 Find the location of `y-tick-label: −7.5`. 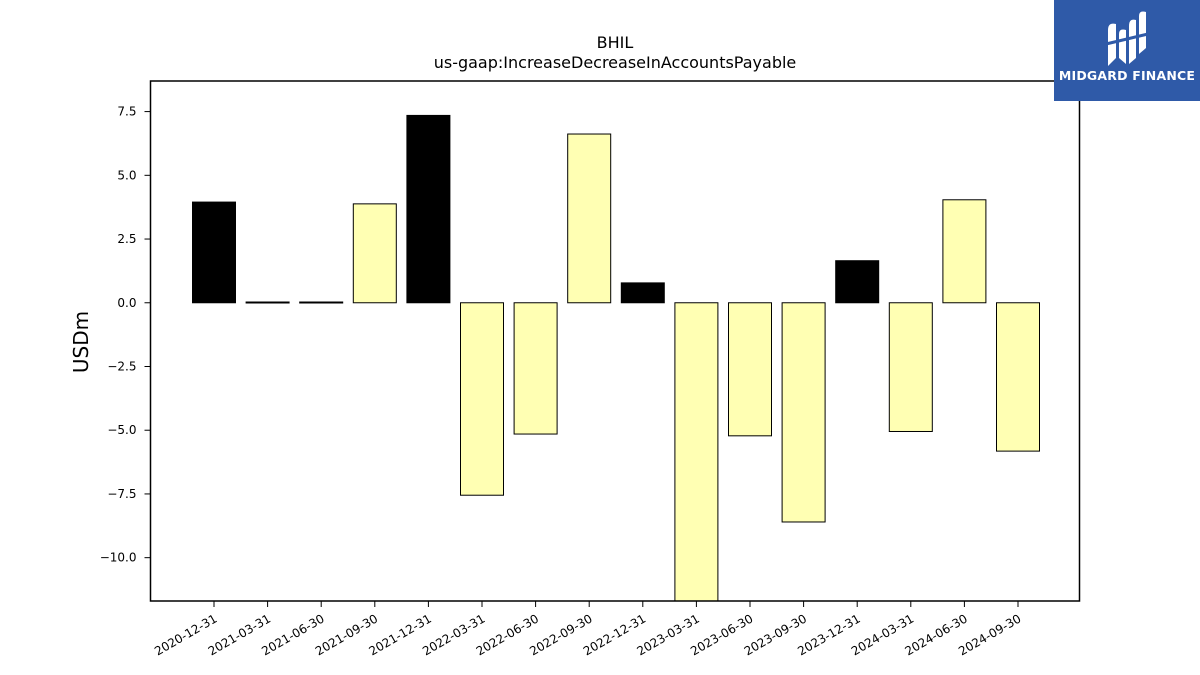

y-tick-label: −7.5 is located at coordinates (121, 494).